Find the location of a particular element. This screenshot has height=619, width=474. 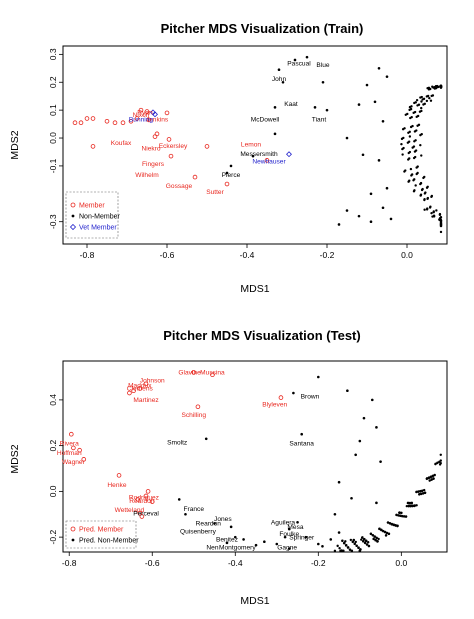

train-y-tick-label: 0.2 is located at coordinates (53, 82).